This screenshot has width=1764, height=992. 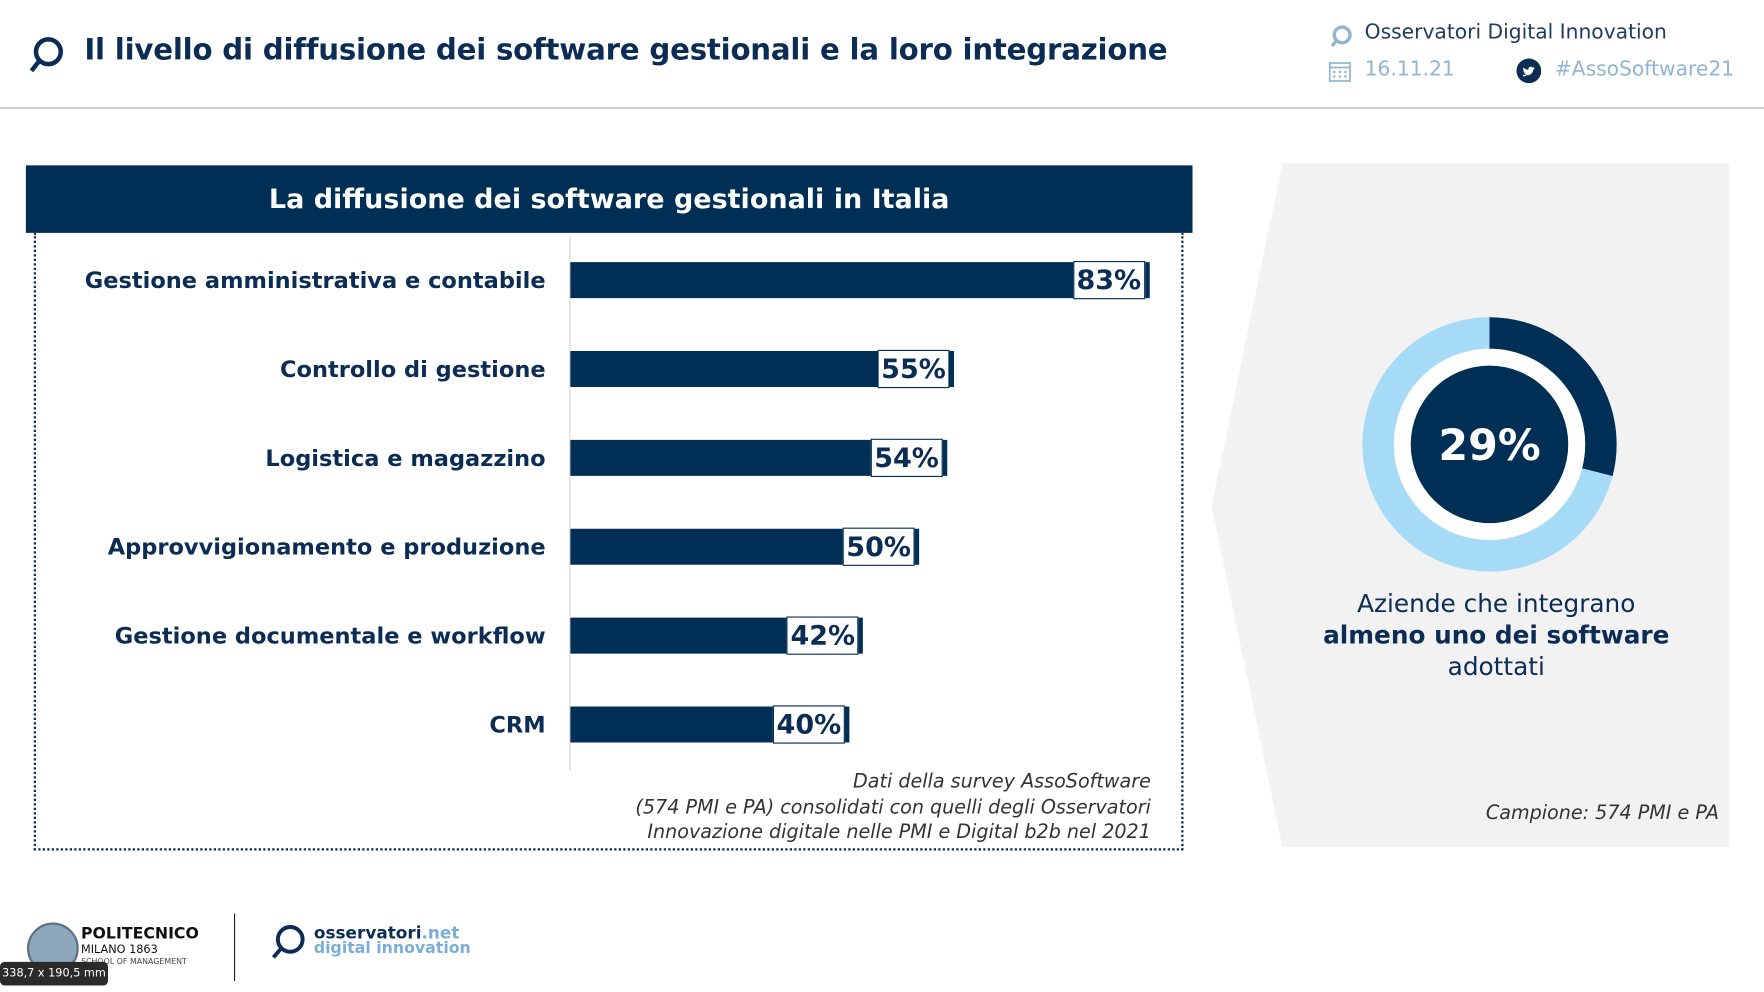 I want to click on donut-value-label: 29%, so click(x=1489, y=446).